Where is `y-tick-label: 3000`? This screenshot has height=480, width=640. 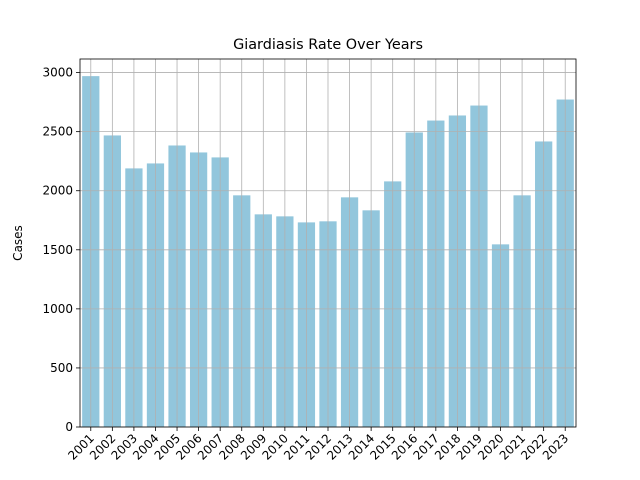 y-tick-label: 3000 is located at coordinates (57, 73).